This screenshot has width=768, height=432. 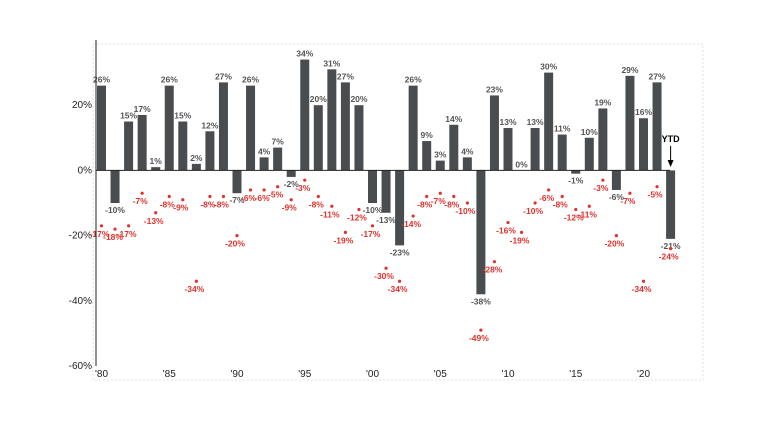 What do you see at coordinates (670, 163) in the screenshot?
I see `ytd-arrow-head` at bounding box center [670, 163].